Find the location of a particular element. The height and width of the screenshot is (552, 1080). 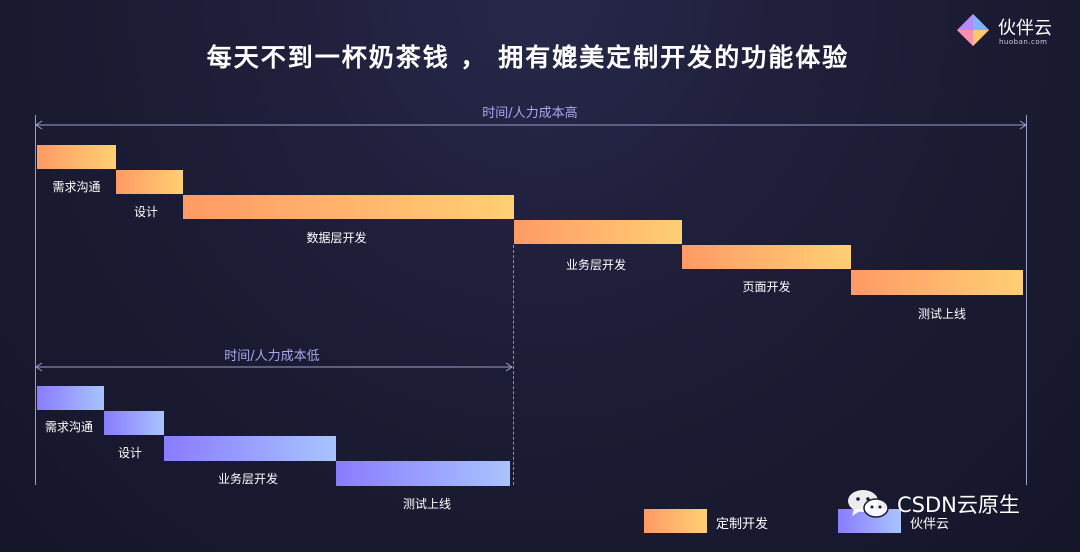

huoban-bar-business-layer is located at coordinates (250, 448).